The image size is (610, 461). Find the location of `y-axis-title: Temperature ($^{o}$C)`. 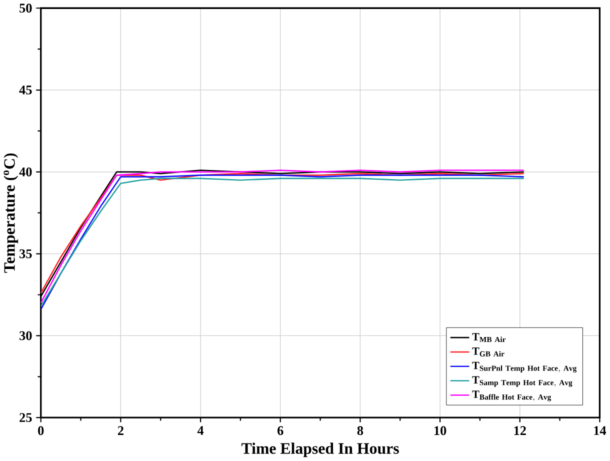

y-axis-title: Temperature ($^{o}$C) is located at coordinates (11, 213).